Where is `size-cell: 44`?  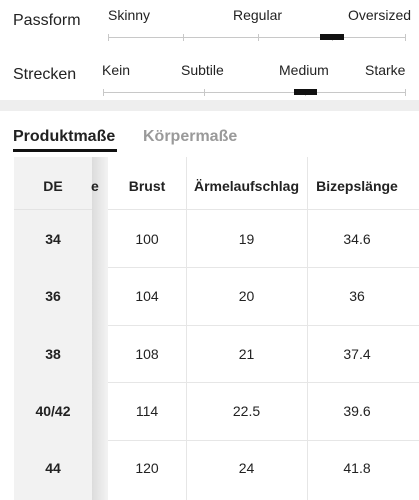
size-cell: 44 is located at coordinates (53, 468).